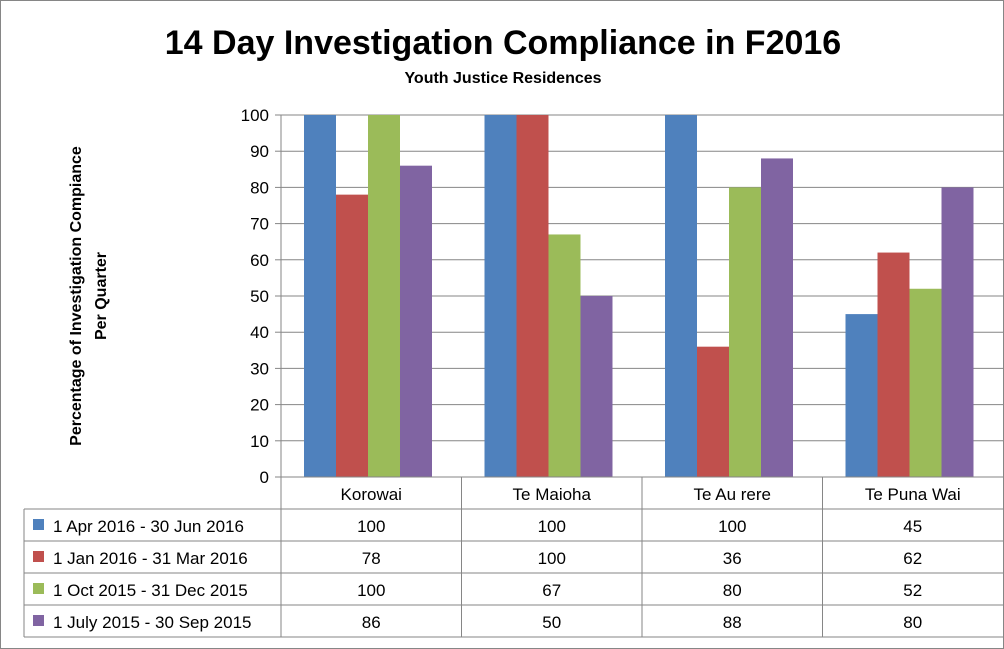  I want to click on legend-entry: 1 Apr 2016 - 30 Jun 2016, so click(148, 526).